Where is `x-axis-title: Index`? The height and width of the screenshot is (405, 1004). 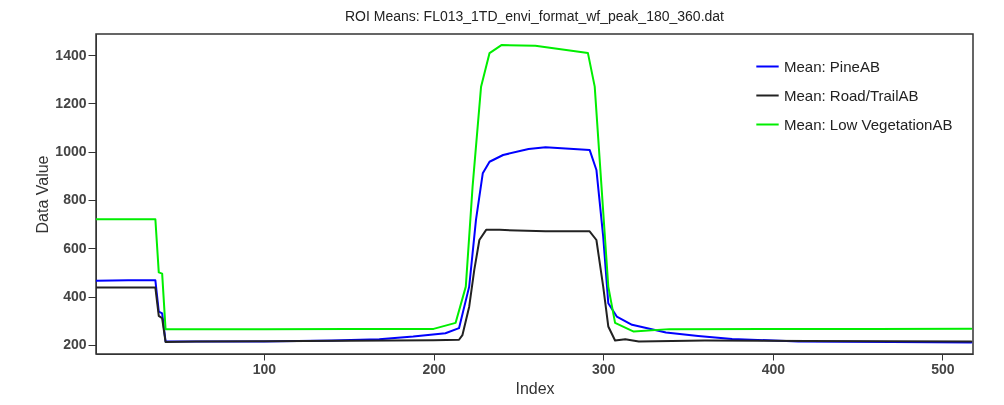 x-axis-title: Index is located at coordinates (535, 388).